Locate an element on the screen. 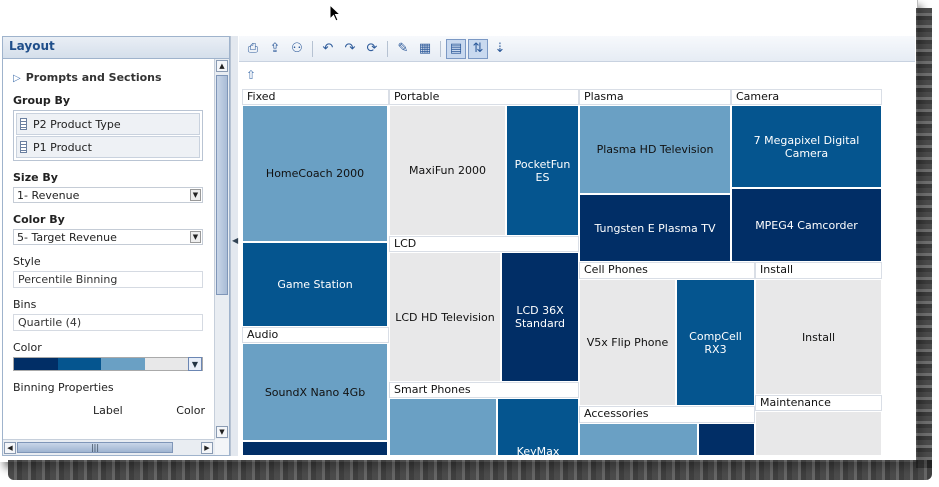 The height and width of the screenshot is (487, 939). group-header-plasma: Plasma is located at coordinates (655, 97).